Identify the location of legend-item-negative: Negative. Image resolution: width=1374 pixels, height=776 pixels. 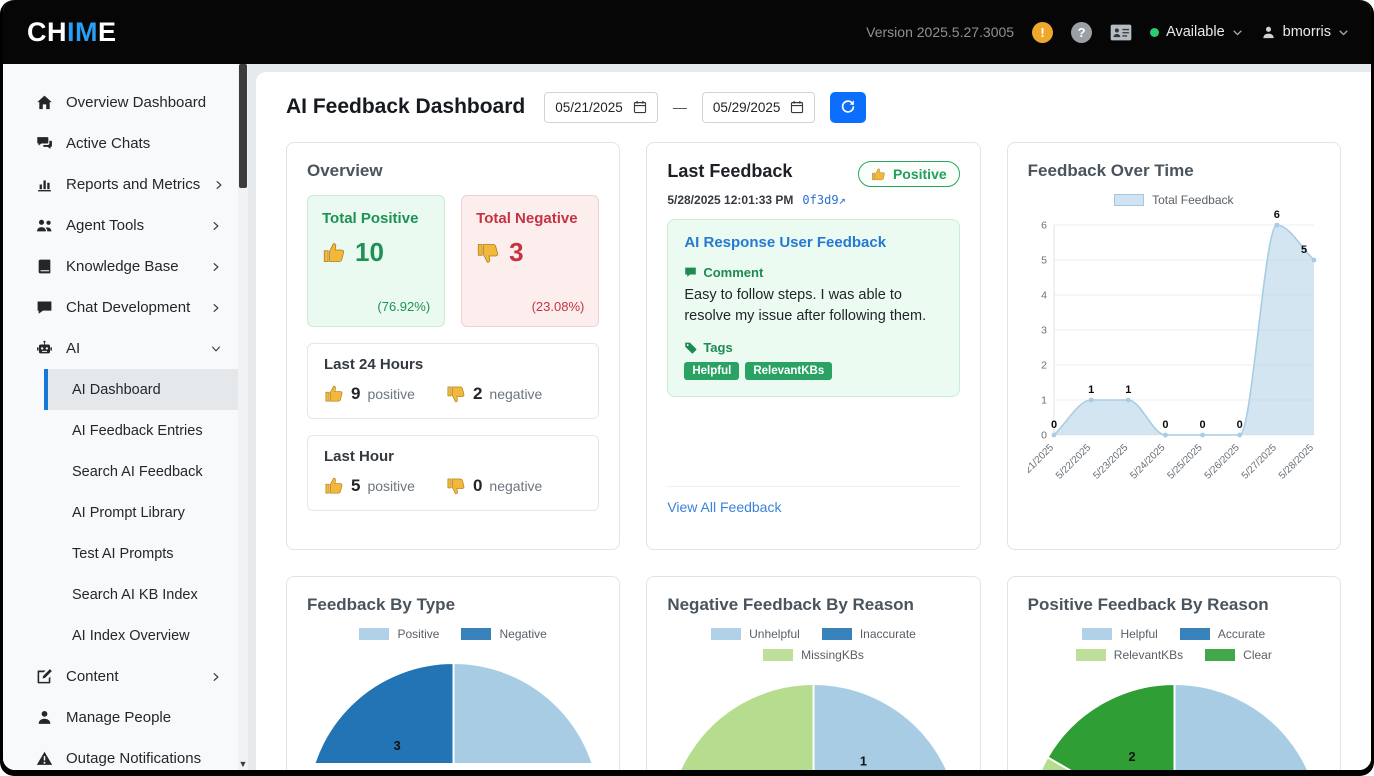
(504, 634).